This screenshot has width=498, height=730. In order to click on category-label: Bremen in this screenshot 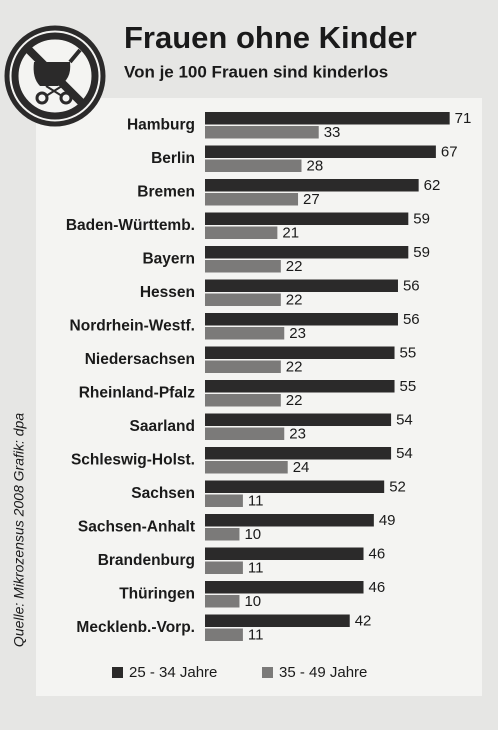, I will do `click(166, 192)`.